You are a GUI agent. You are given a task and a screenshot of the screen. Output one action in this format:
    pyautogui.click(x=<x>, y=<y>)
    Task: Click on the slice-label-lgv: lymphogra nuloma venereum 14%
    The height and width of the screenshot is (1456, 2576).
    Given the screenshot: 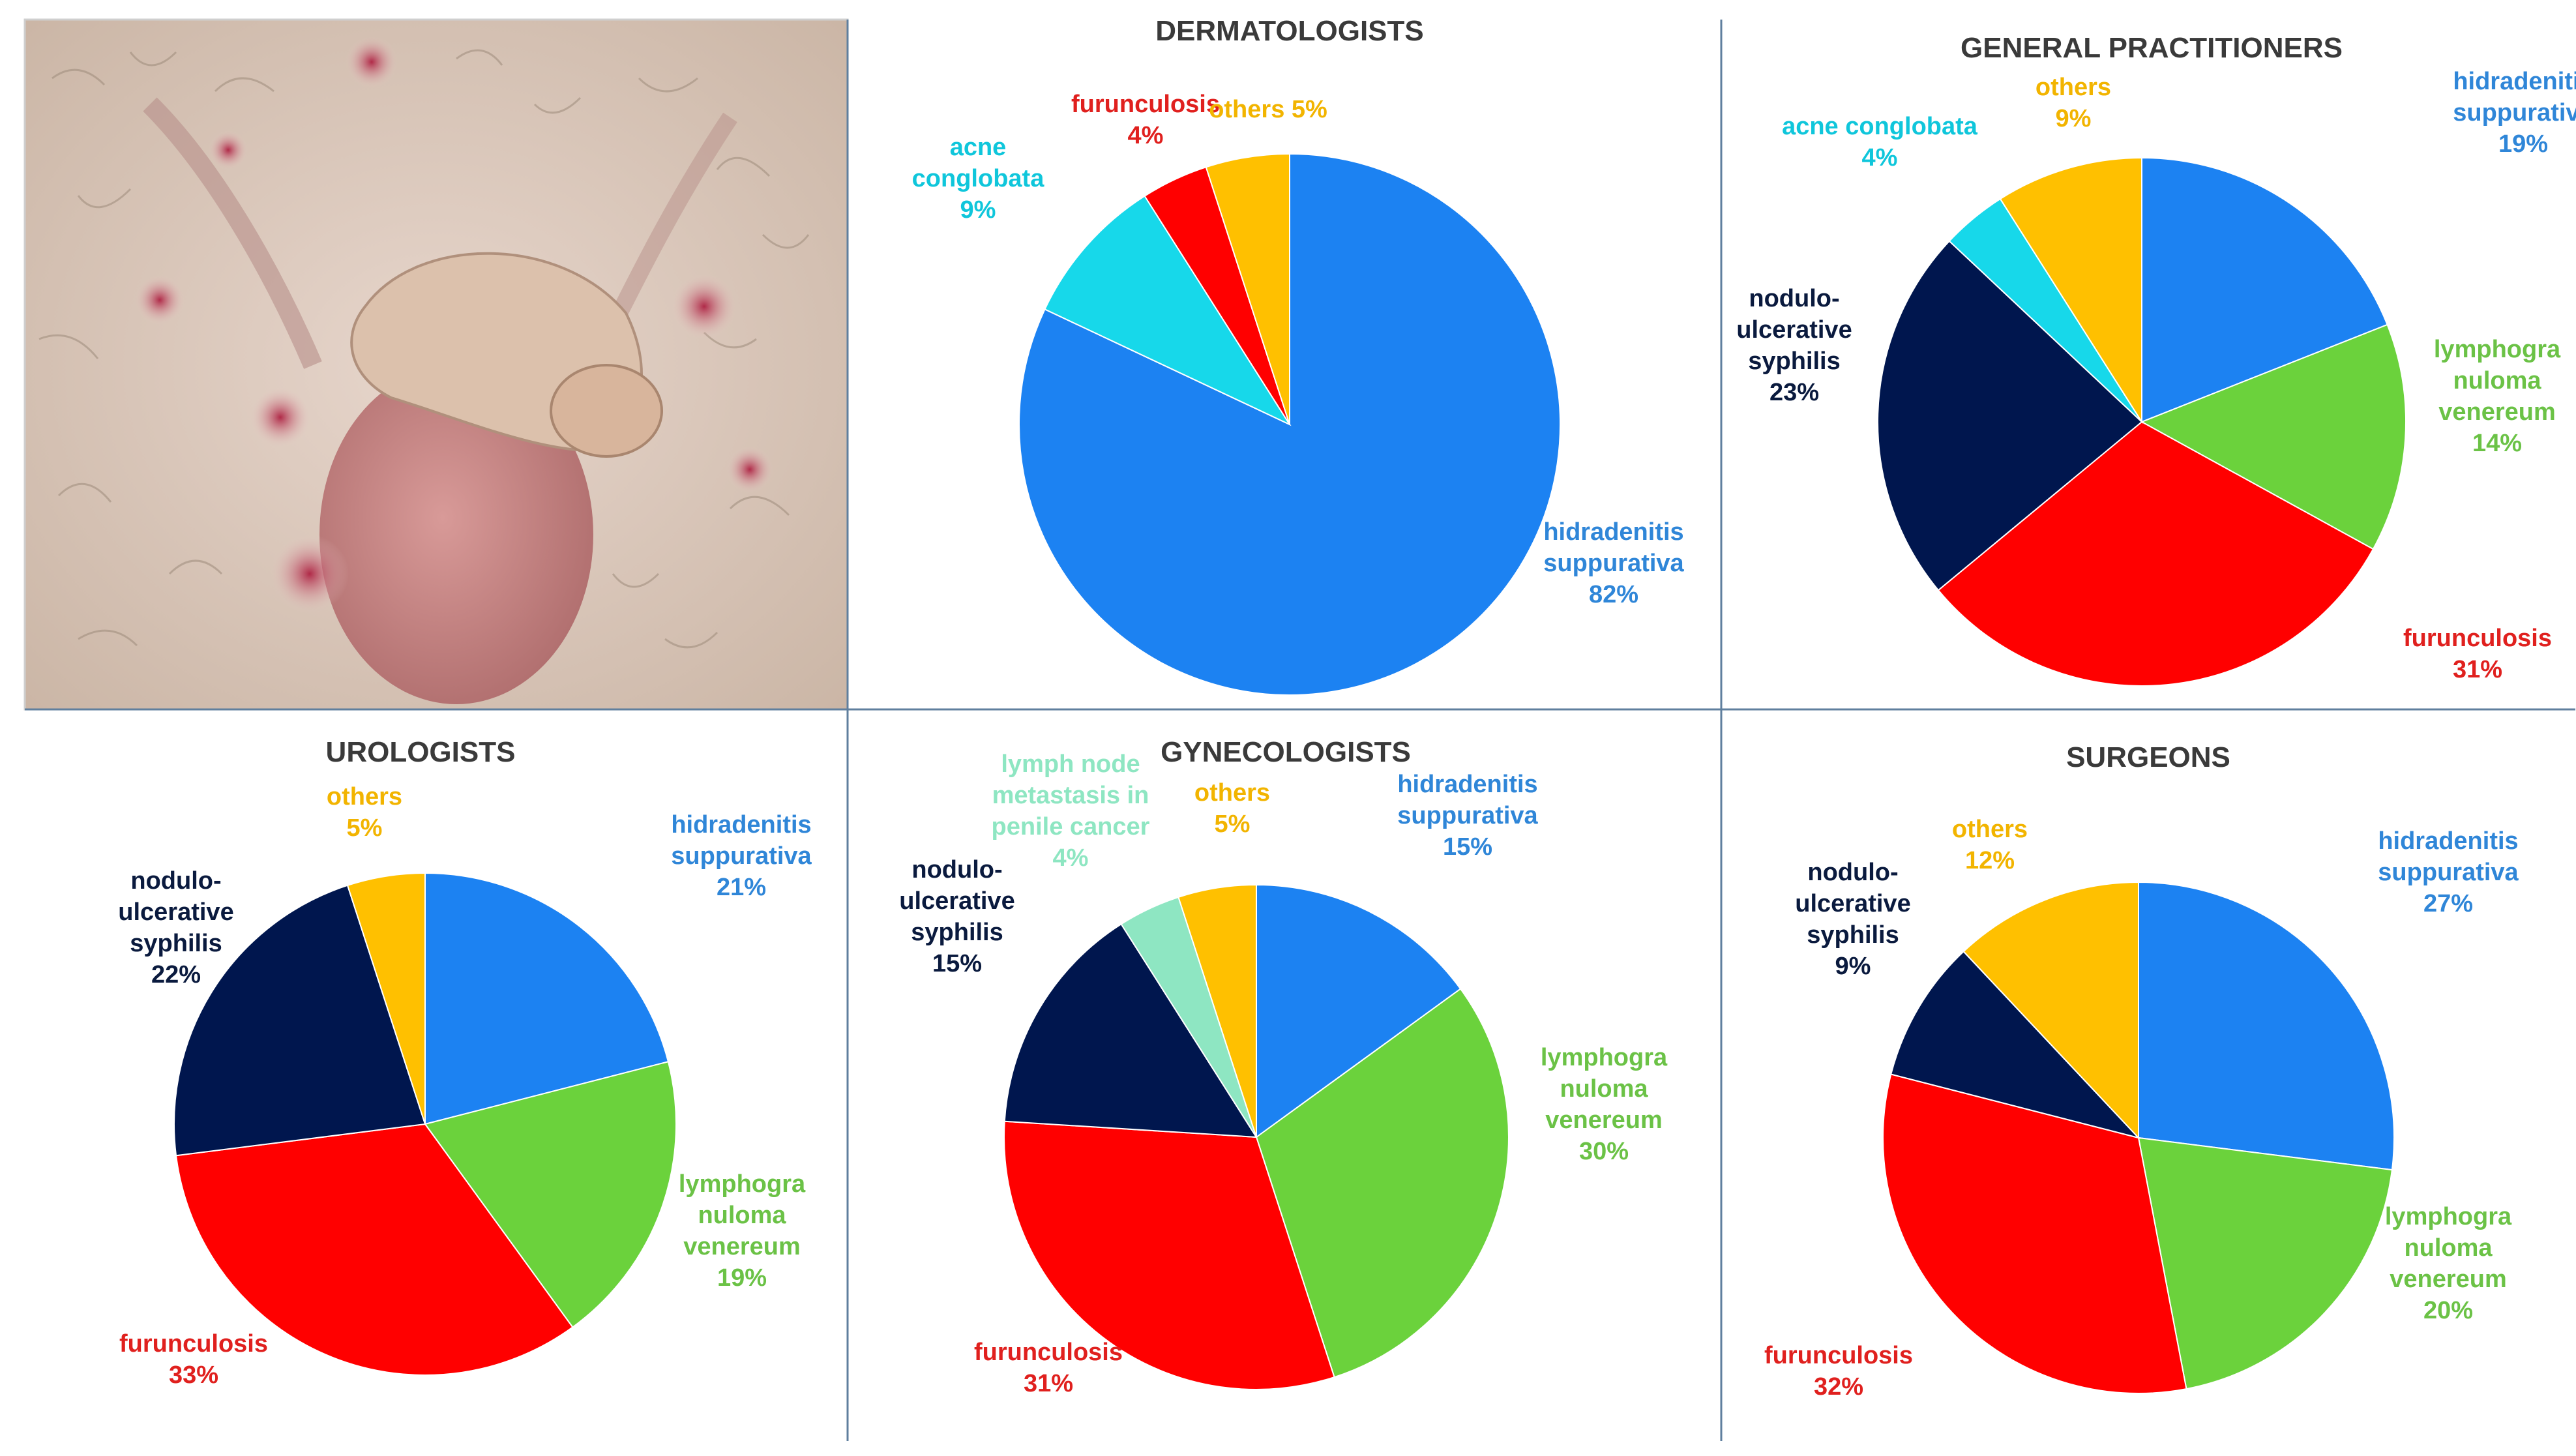 What is the action you would take?
    pyautogui.click(x=2497, y=396)
    